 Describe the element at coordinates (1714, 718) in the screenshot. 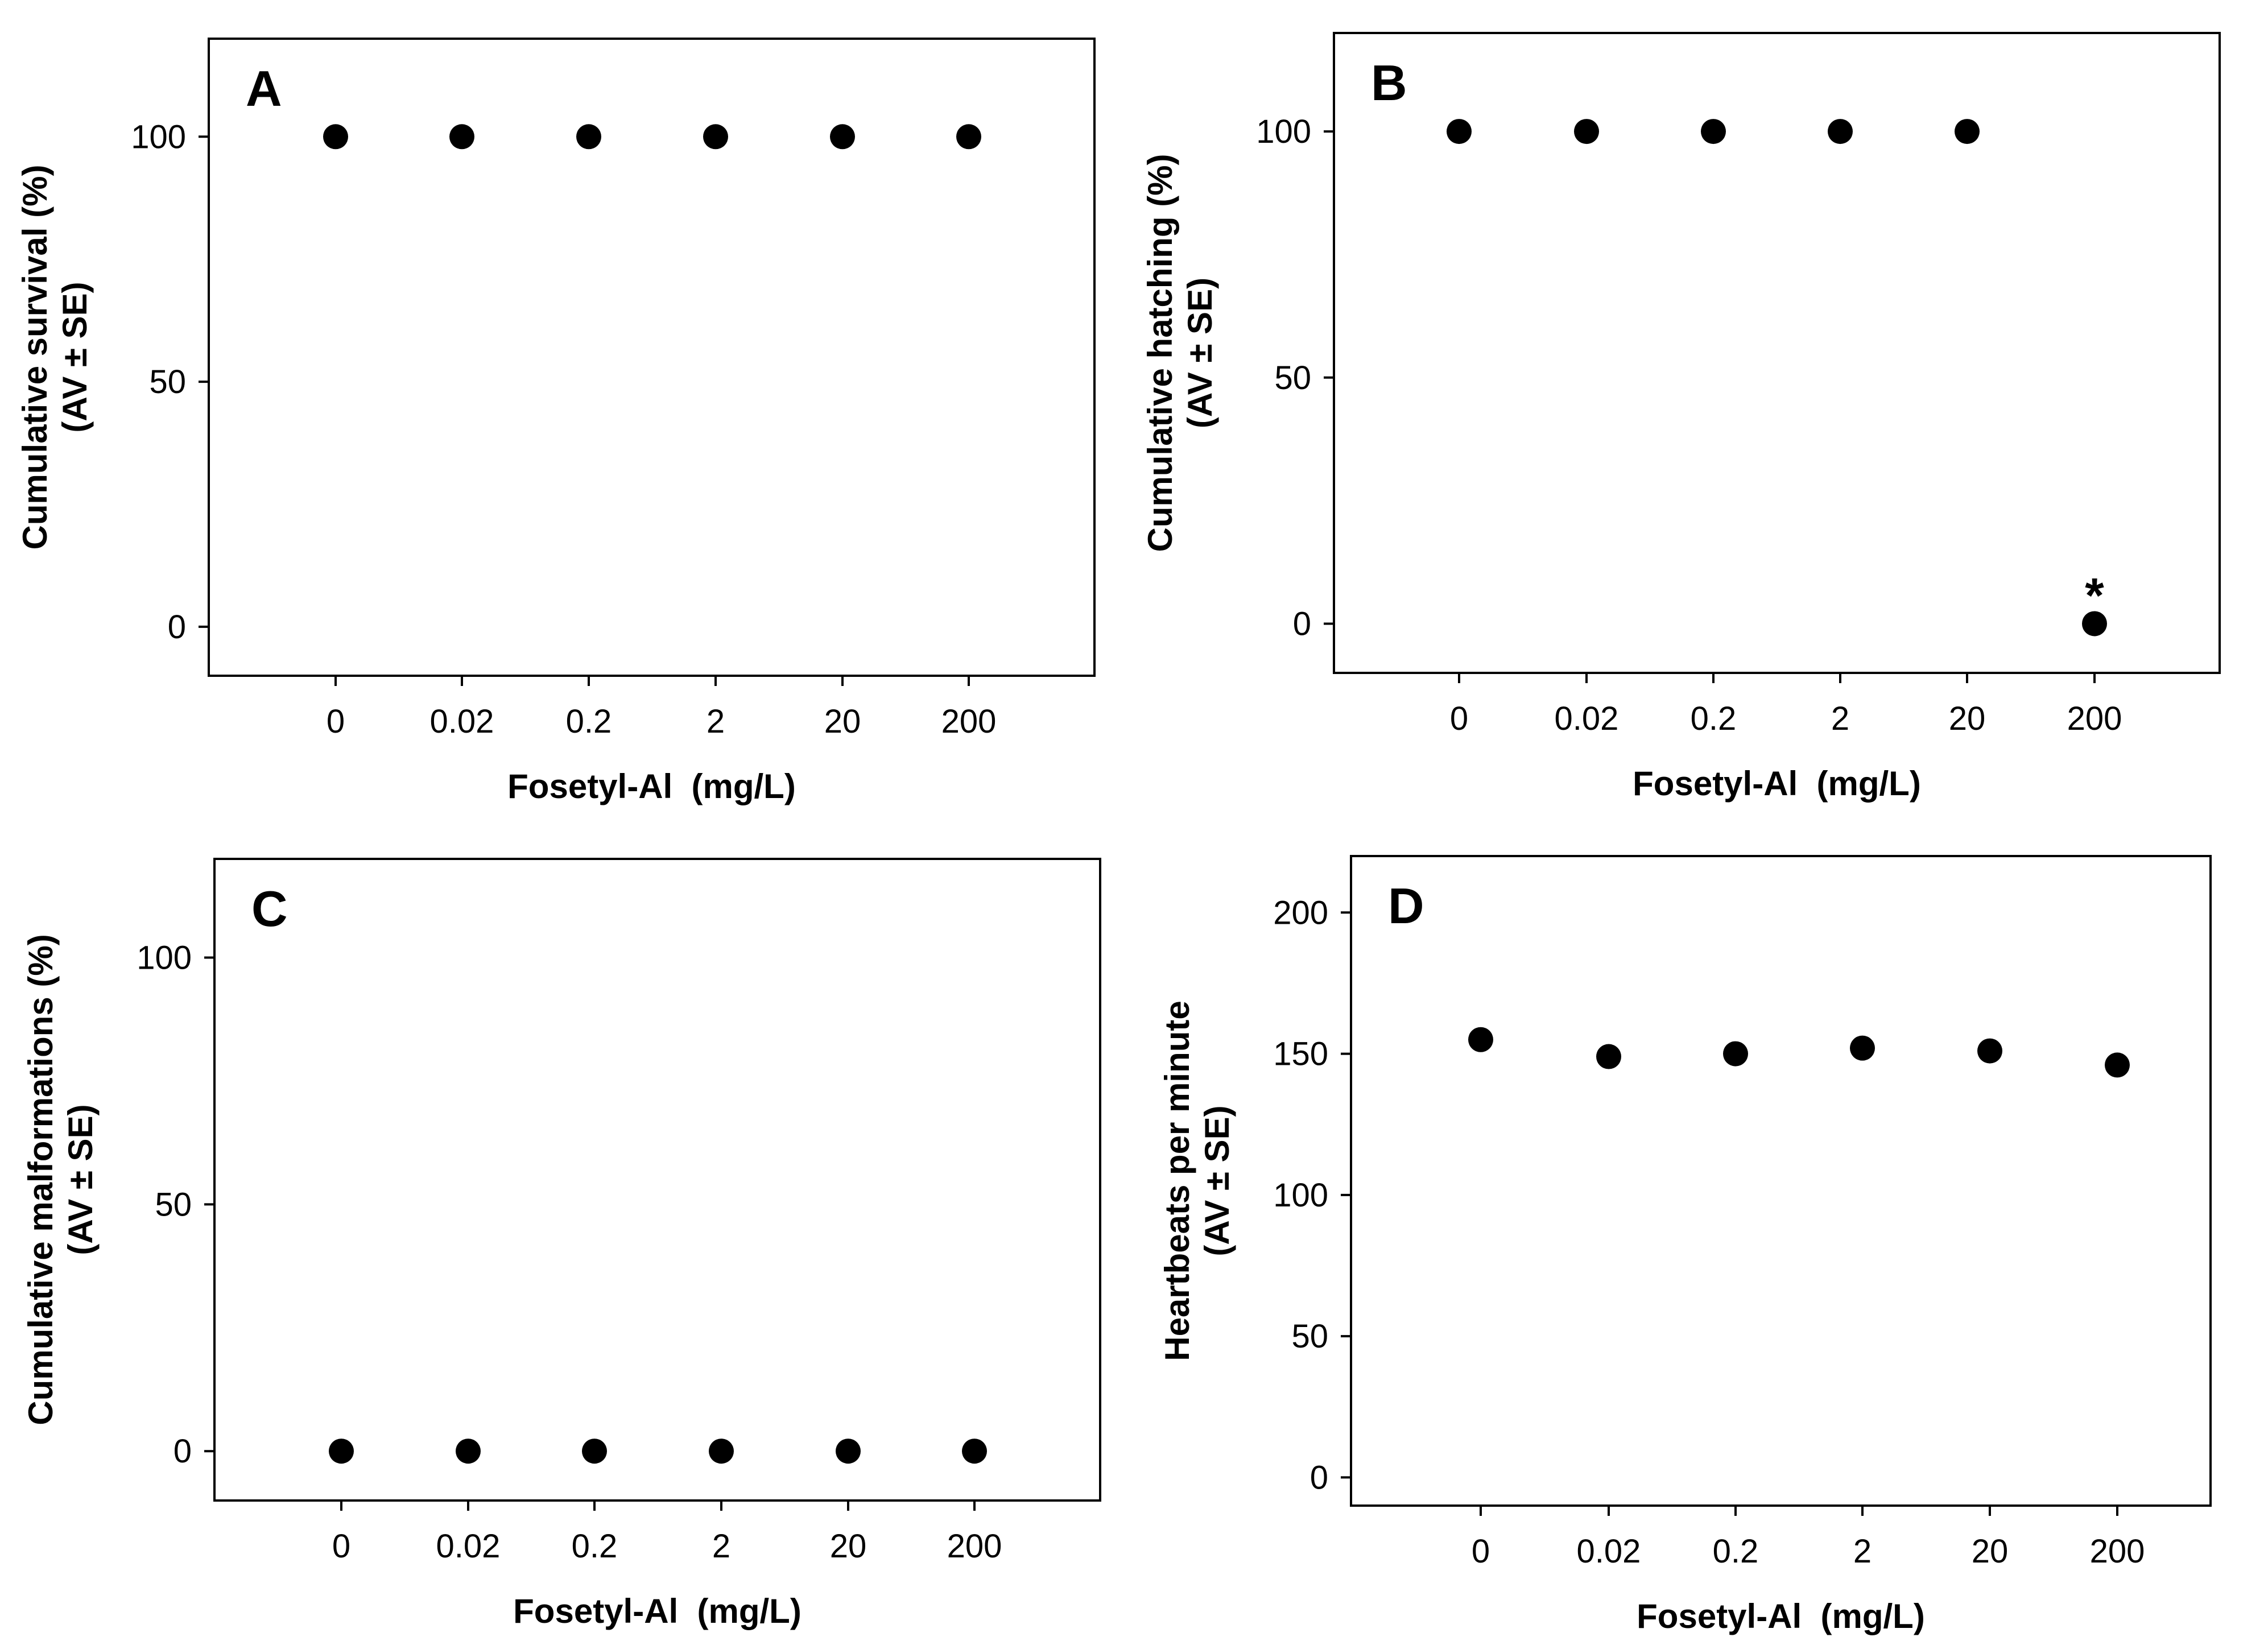

I see `x-tick-label-b-2: 0.2` at that location.